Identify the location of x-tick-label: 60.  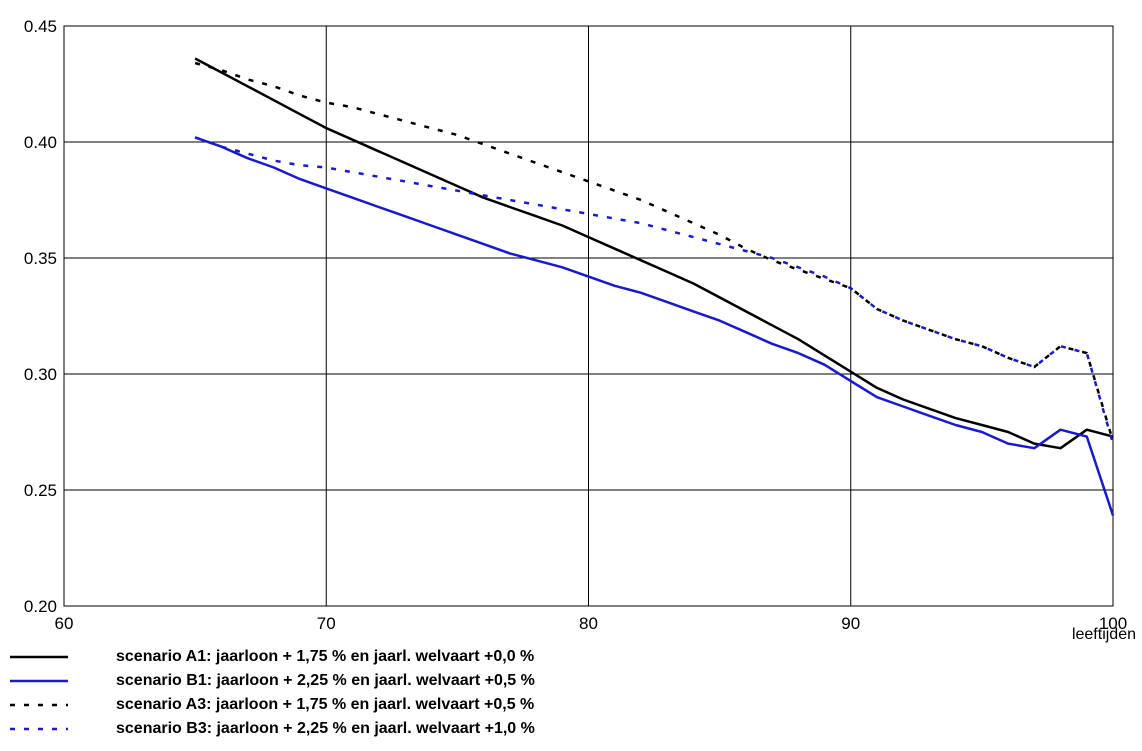
(64, 623).